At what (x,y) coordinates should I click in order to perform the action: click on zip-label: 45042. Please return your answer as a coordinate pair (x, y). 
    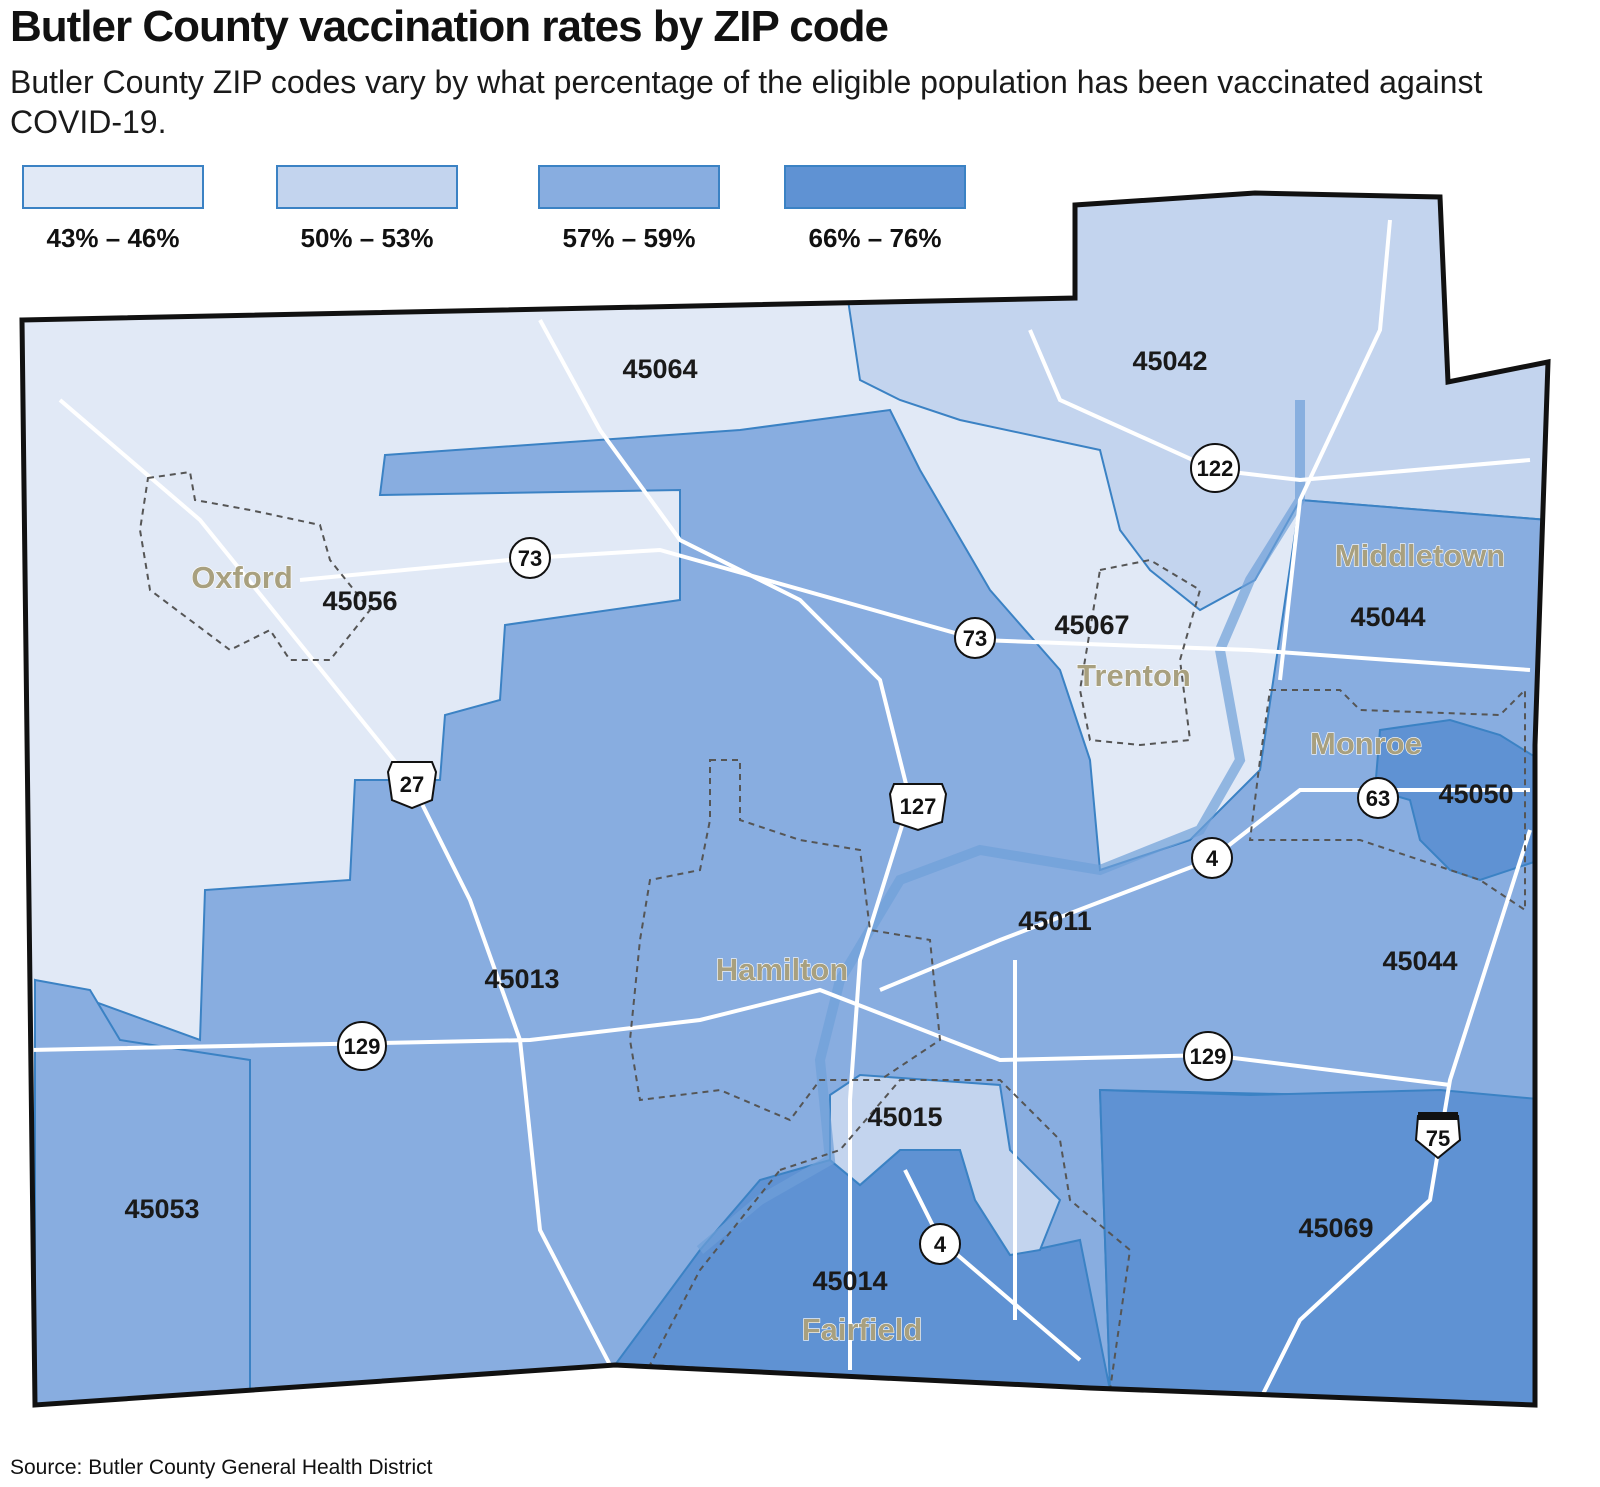
    Looking at the image, I should click on (1169, 361).